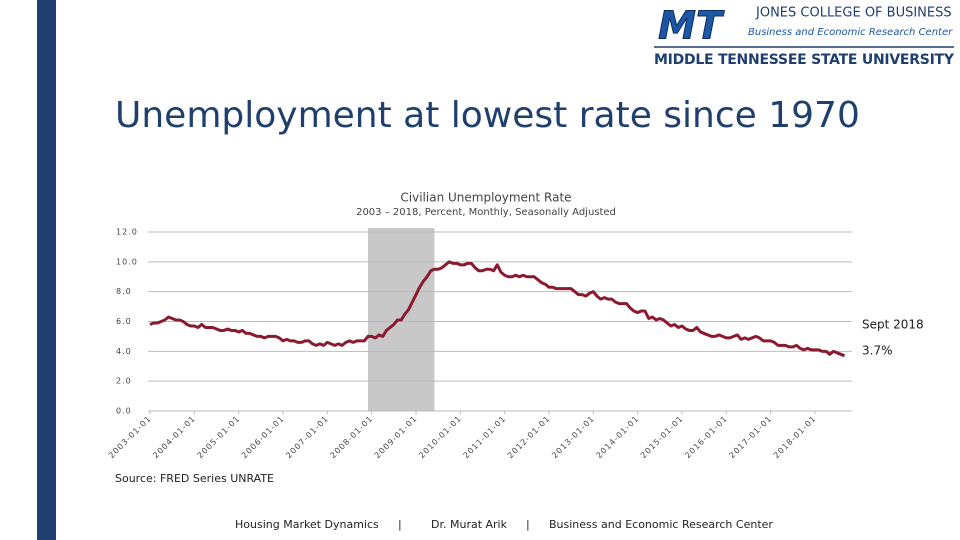  I want to click on y-tick-label: 2.0, so click(124, 381).